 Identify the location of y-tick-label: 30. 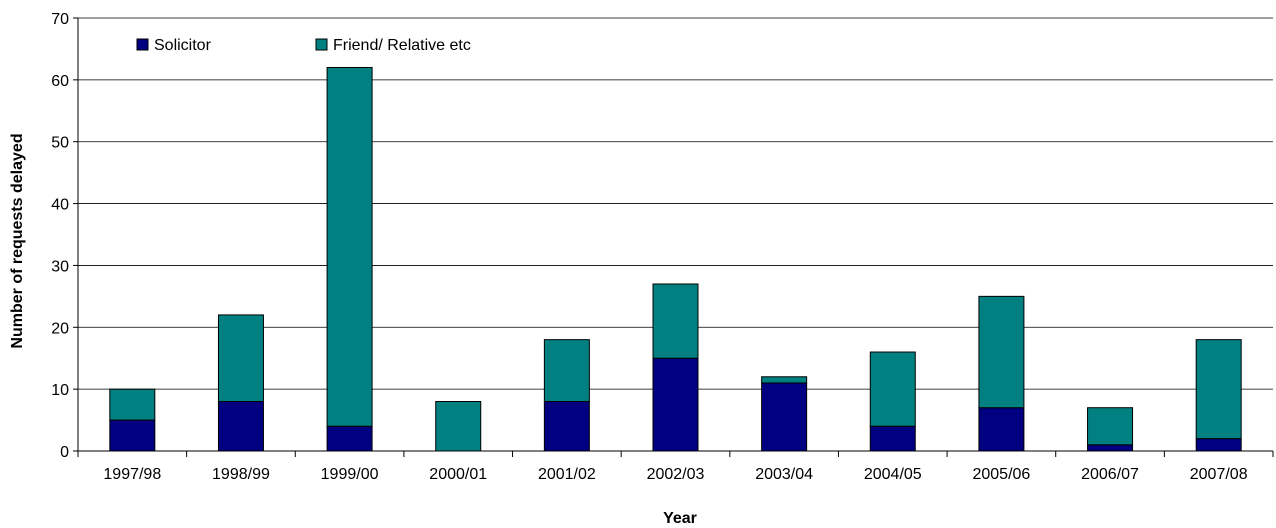
(60, 266).